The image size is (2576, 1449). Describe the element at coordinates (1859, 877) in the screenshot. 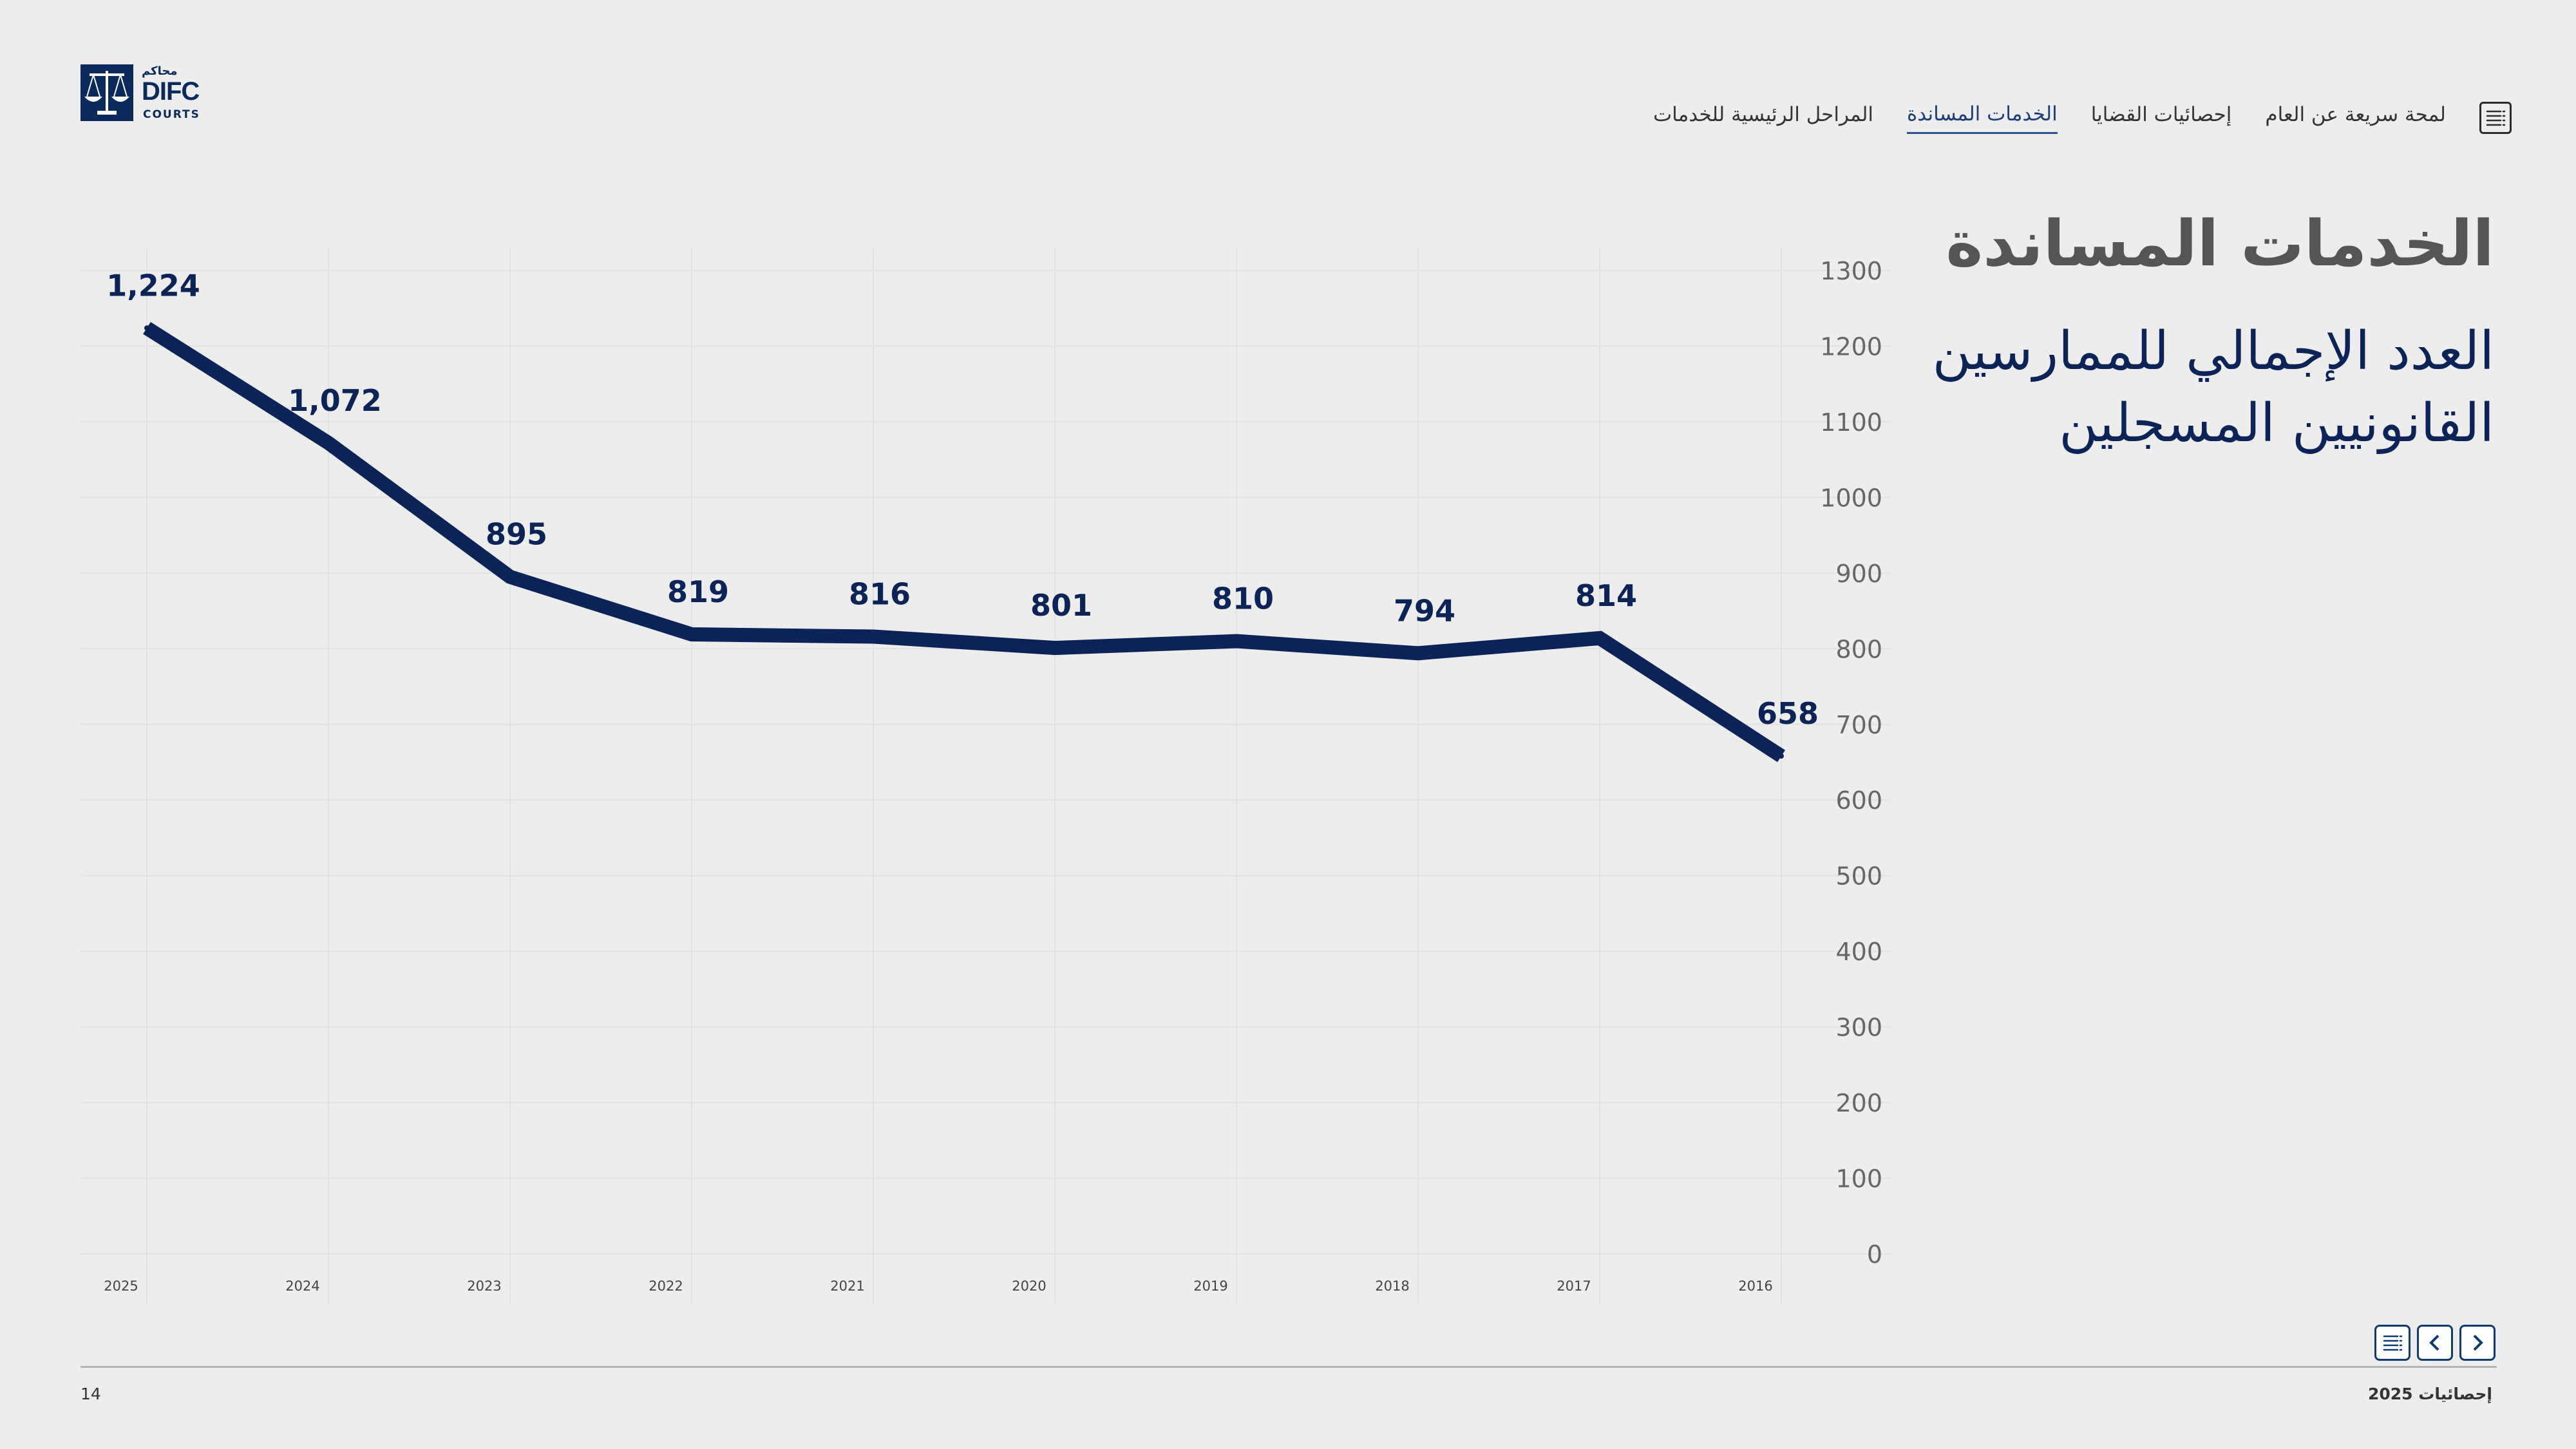

I see `y-tick-label: 500` at that location.